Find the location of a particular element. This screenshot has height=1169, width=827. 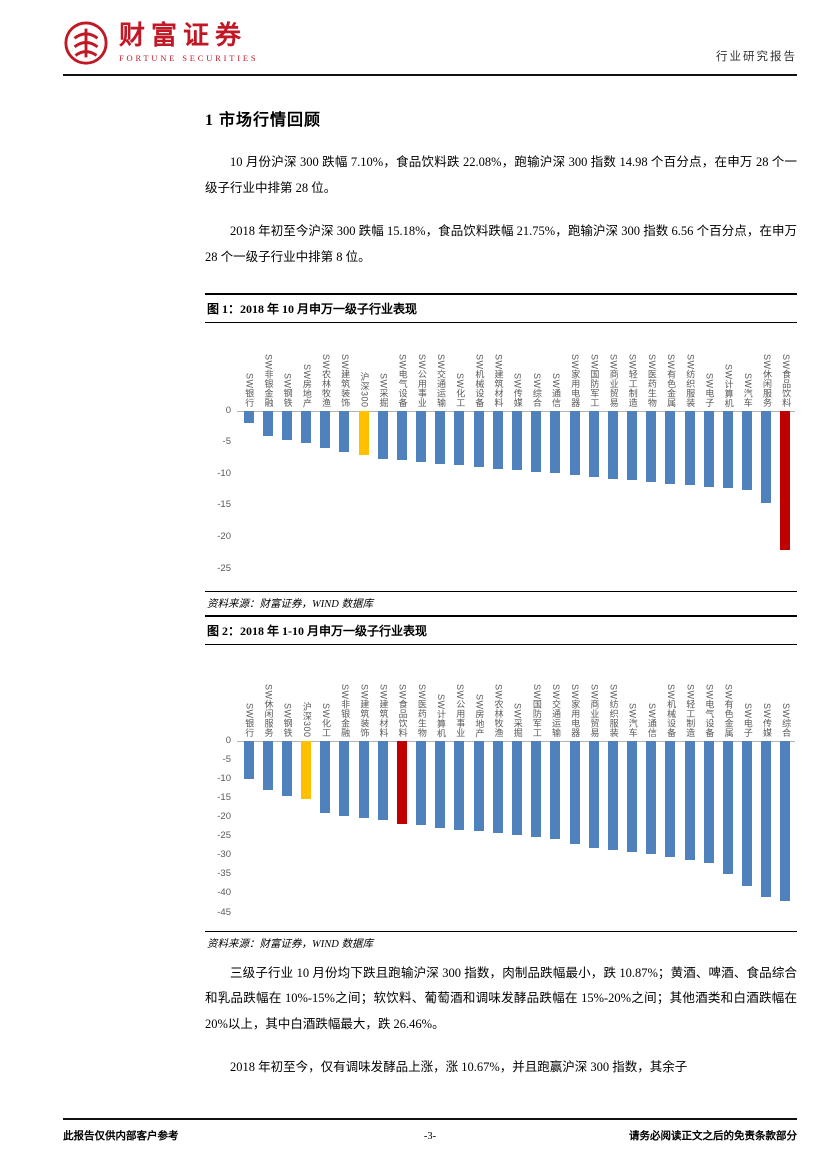

chart-column: 沪深300 is located at coordinates (363, 391).